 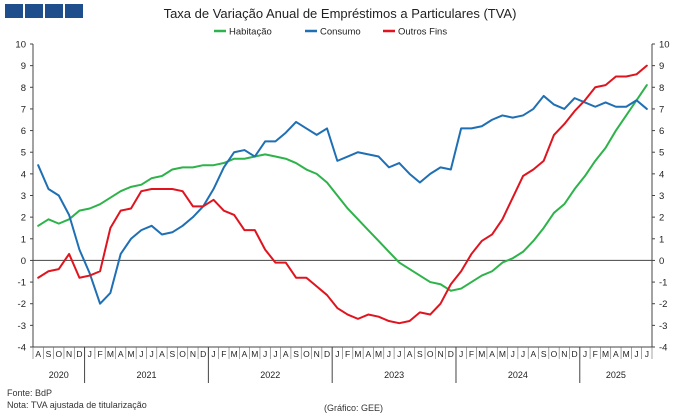 I want to click on legend-label: Consumo, so click(x=340, y=32).